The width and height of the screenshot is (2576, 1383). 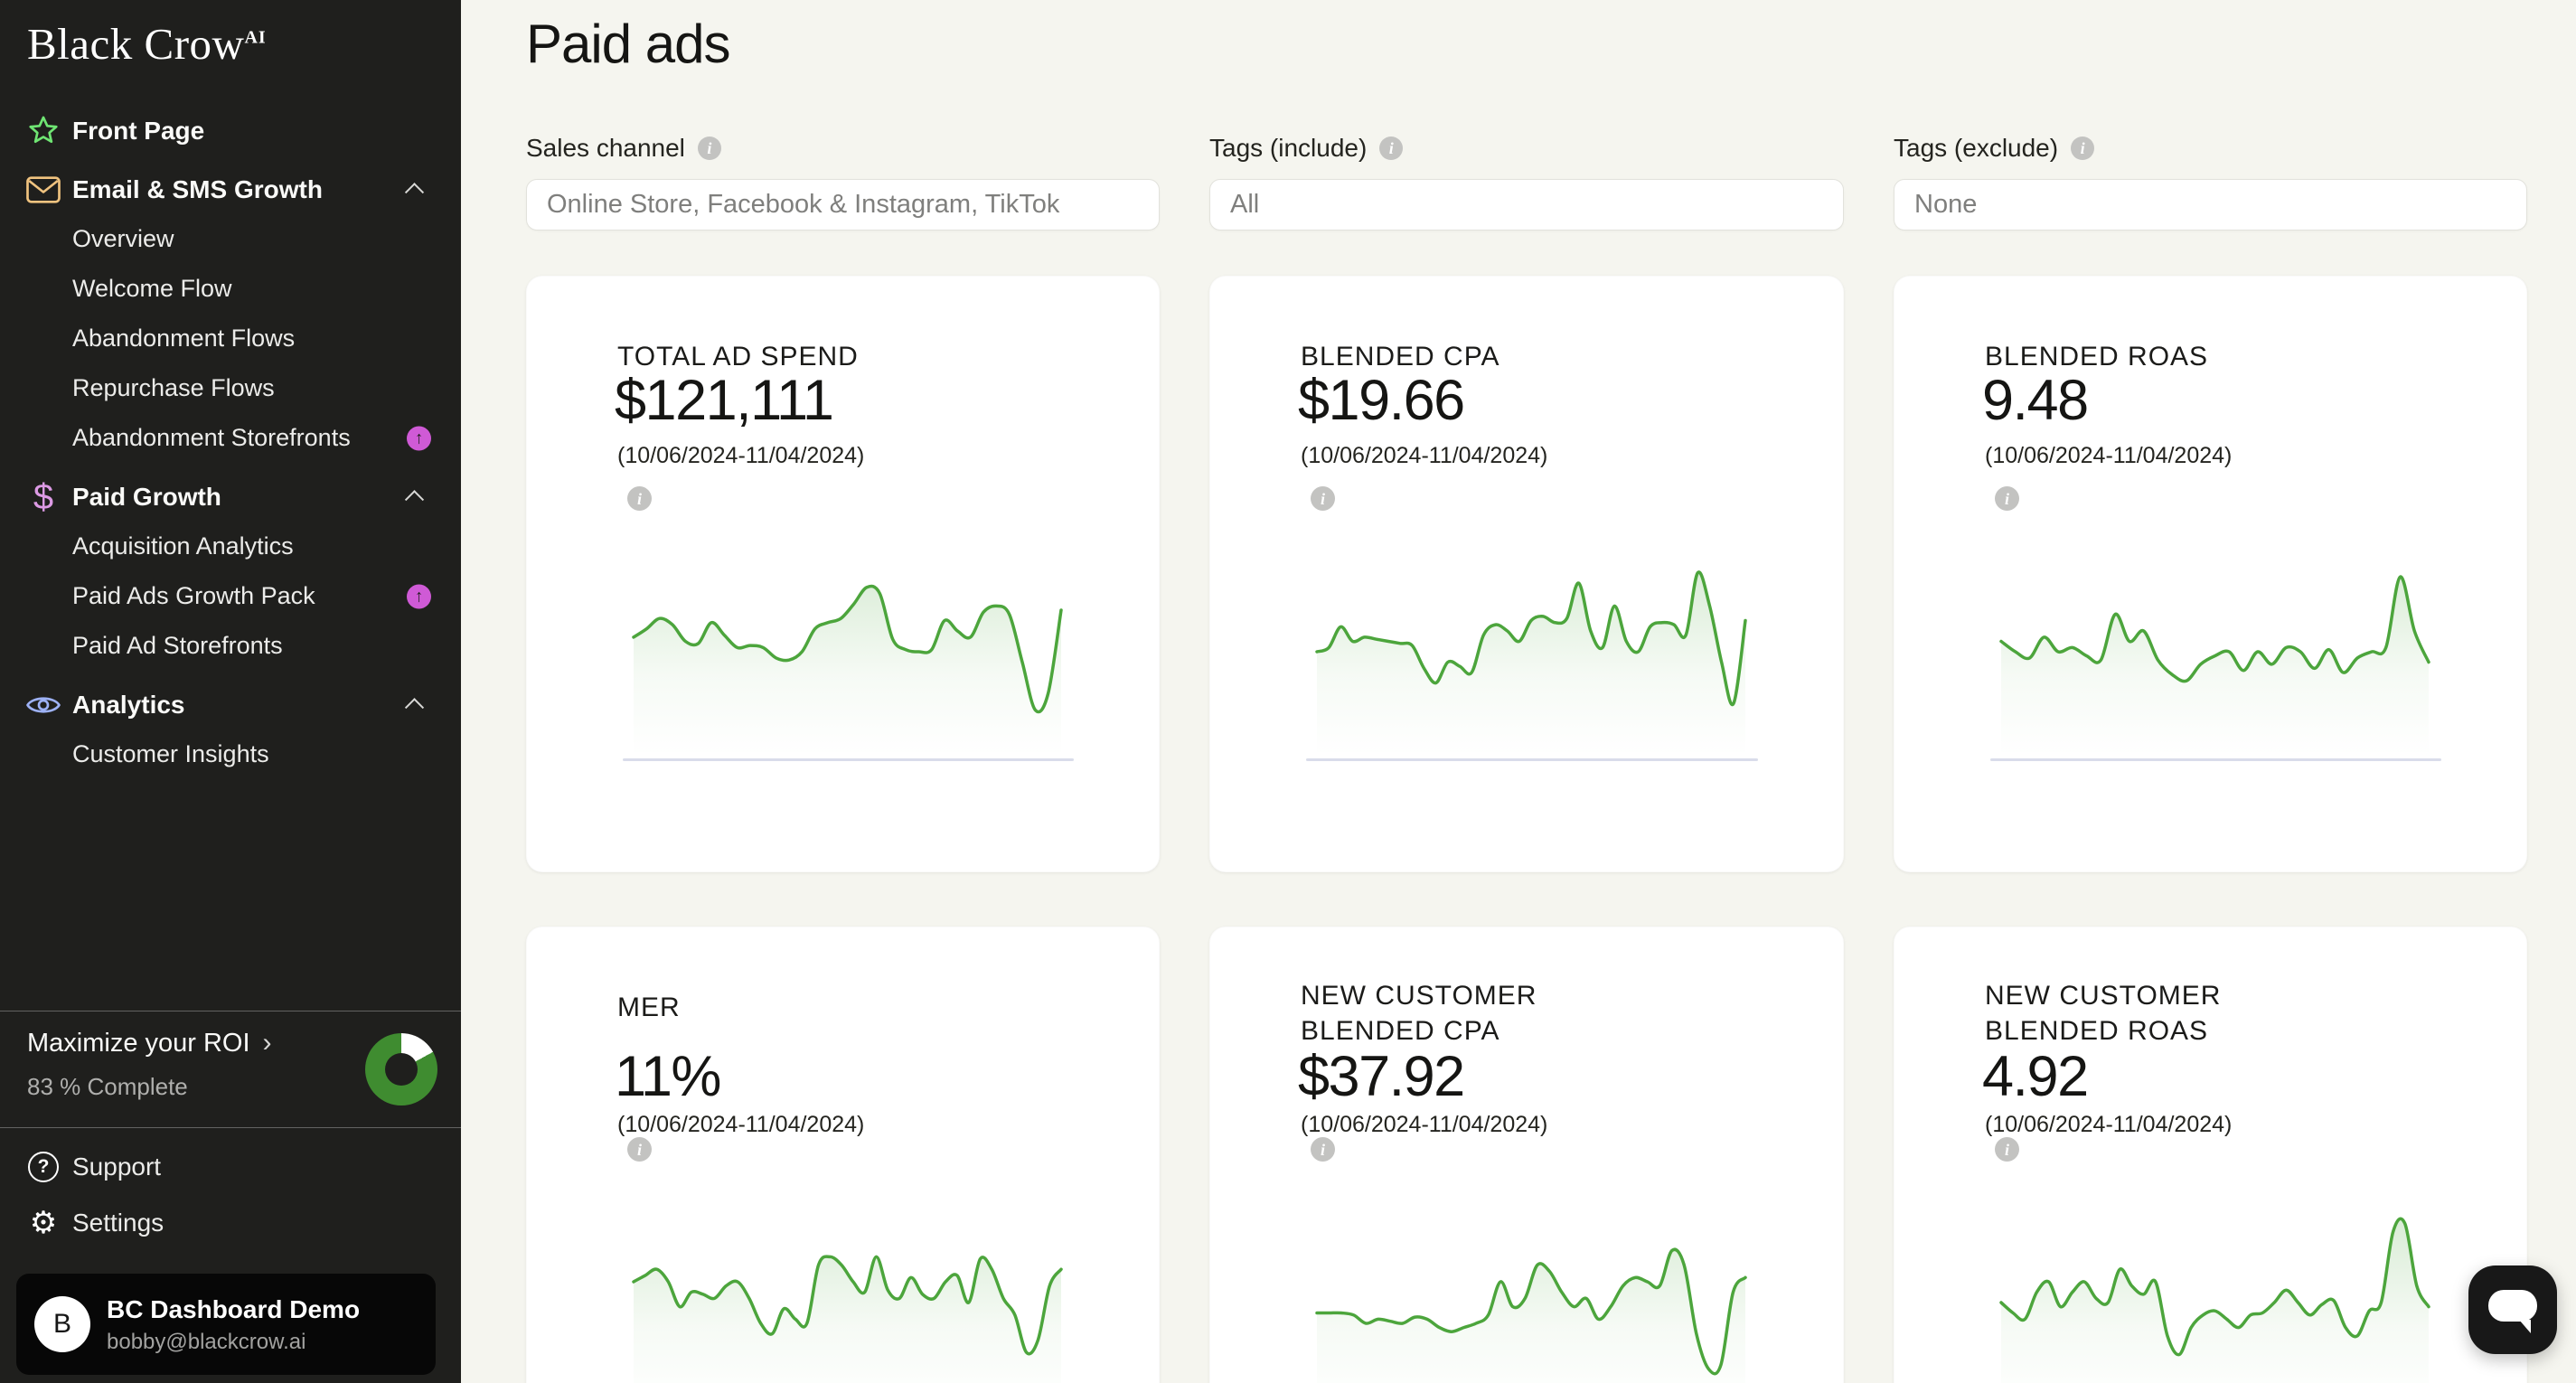 I want to click on sidebar-item-label: Paid Ads Growth Pack, so click(x=194, y=596).